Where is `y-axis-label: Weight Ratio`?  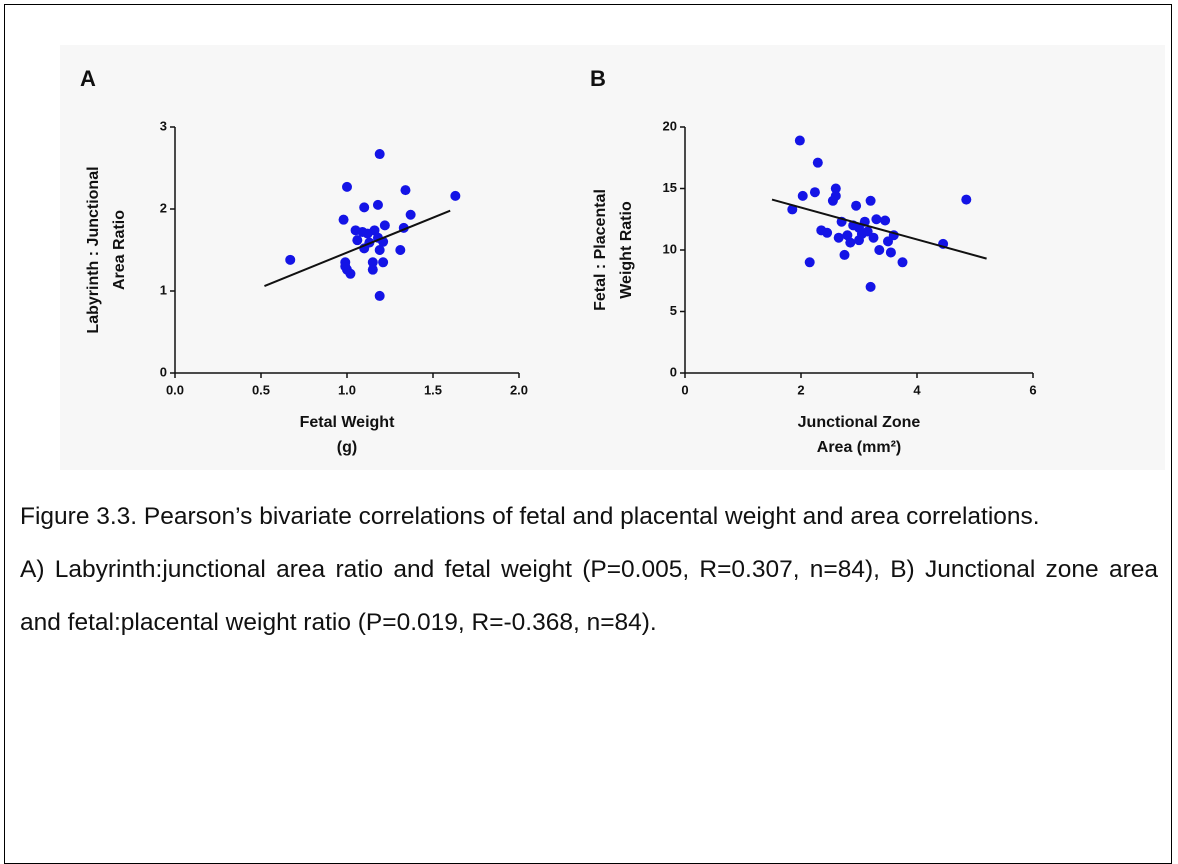 y-axis-label: Weight Ratio is located at coordinates (626, 250).